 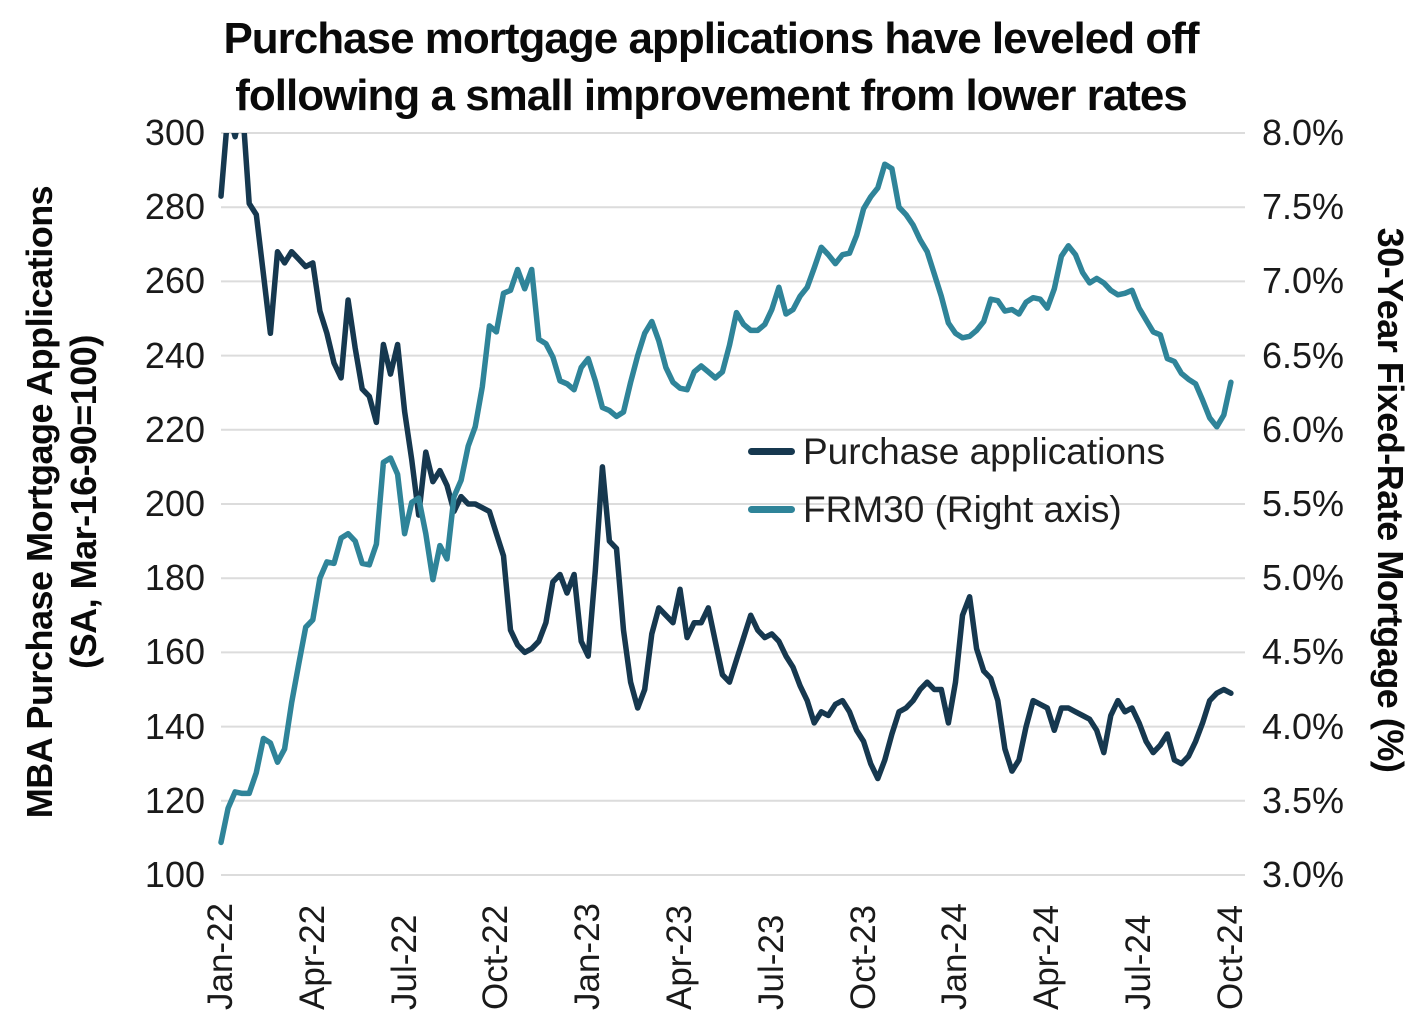 What do you see at coordinates (771, 962) in the screenshot?
I see `x-axis-tick-label: Jul-23` at bounding box center [771, 962].